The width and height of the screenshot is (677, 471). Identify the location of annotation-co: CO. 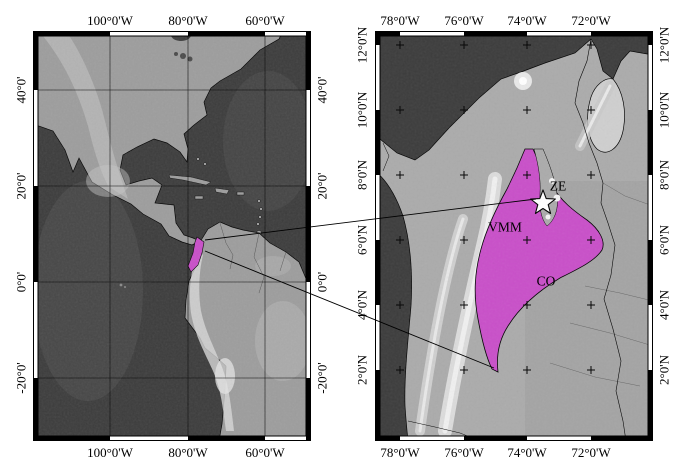
(546, 281).